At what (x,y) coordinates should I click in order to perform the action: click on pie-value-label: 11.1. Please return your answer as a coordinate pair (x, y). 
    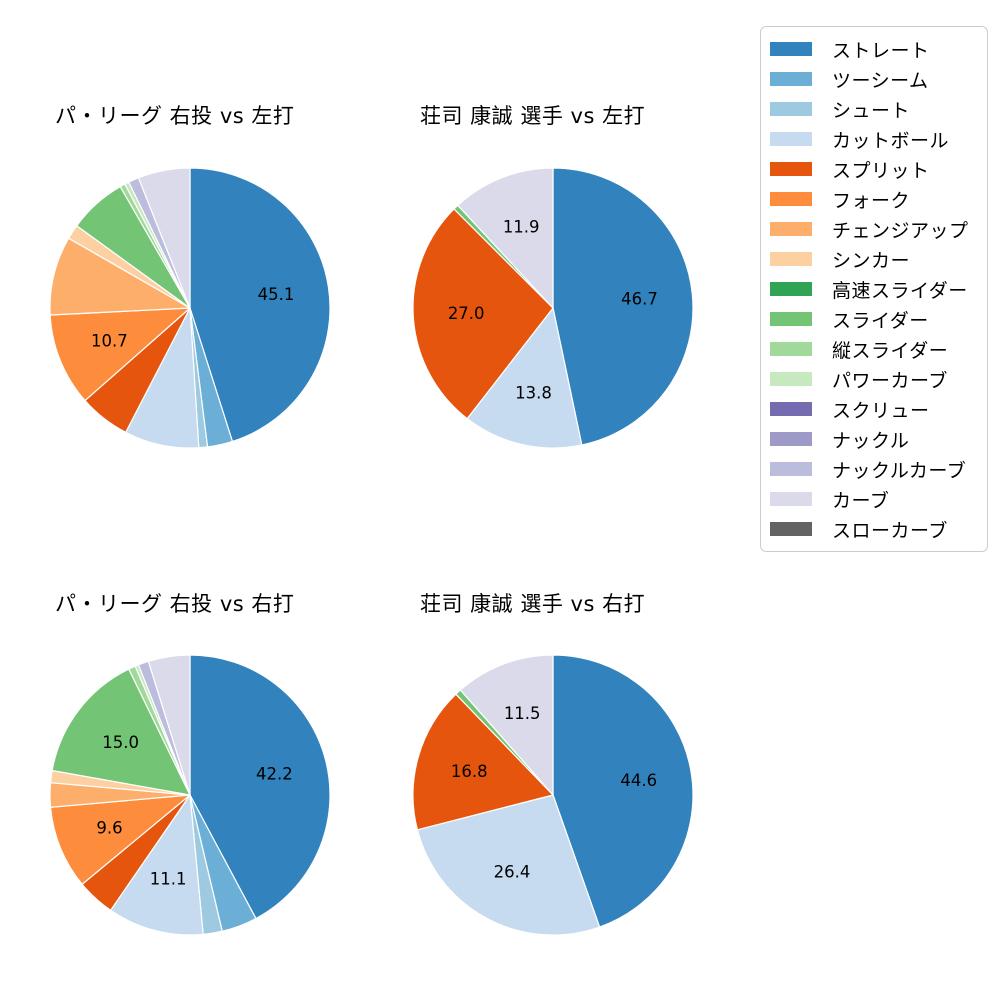
    Looking at the image, I should click on (168, 879).